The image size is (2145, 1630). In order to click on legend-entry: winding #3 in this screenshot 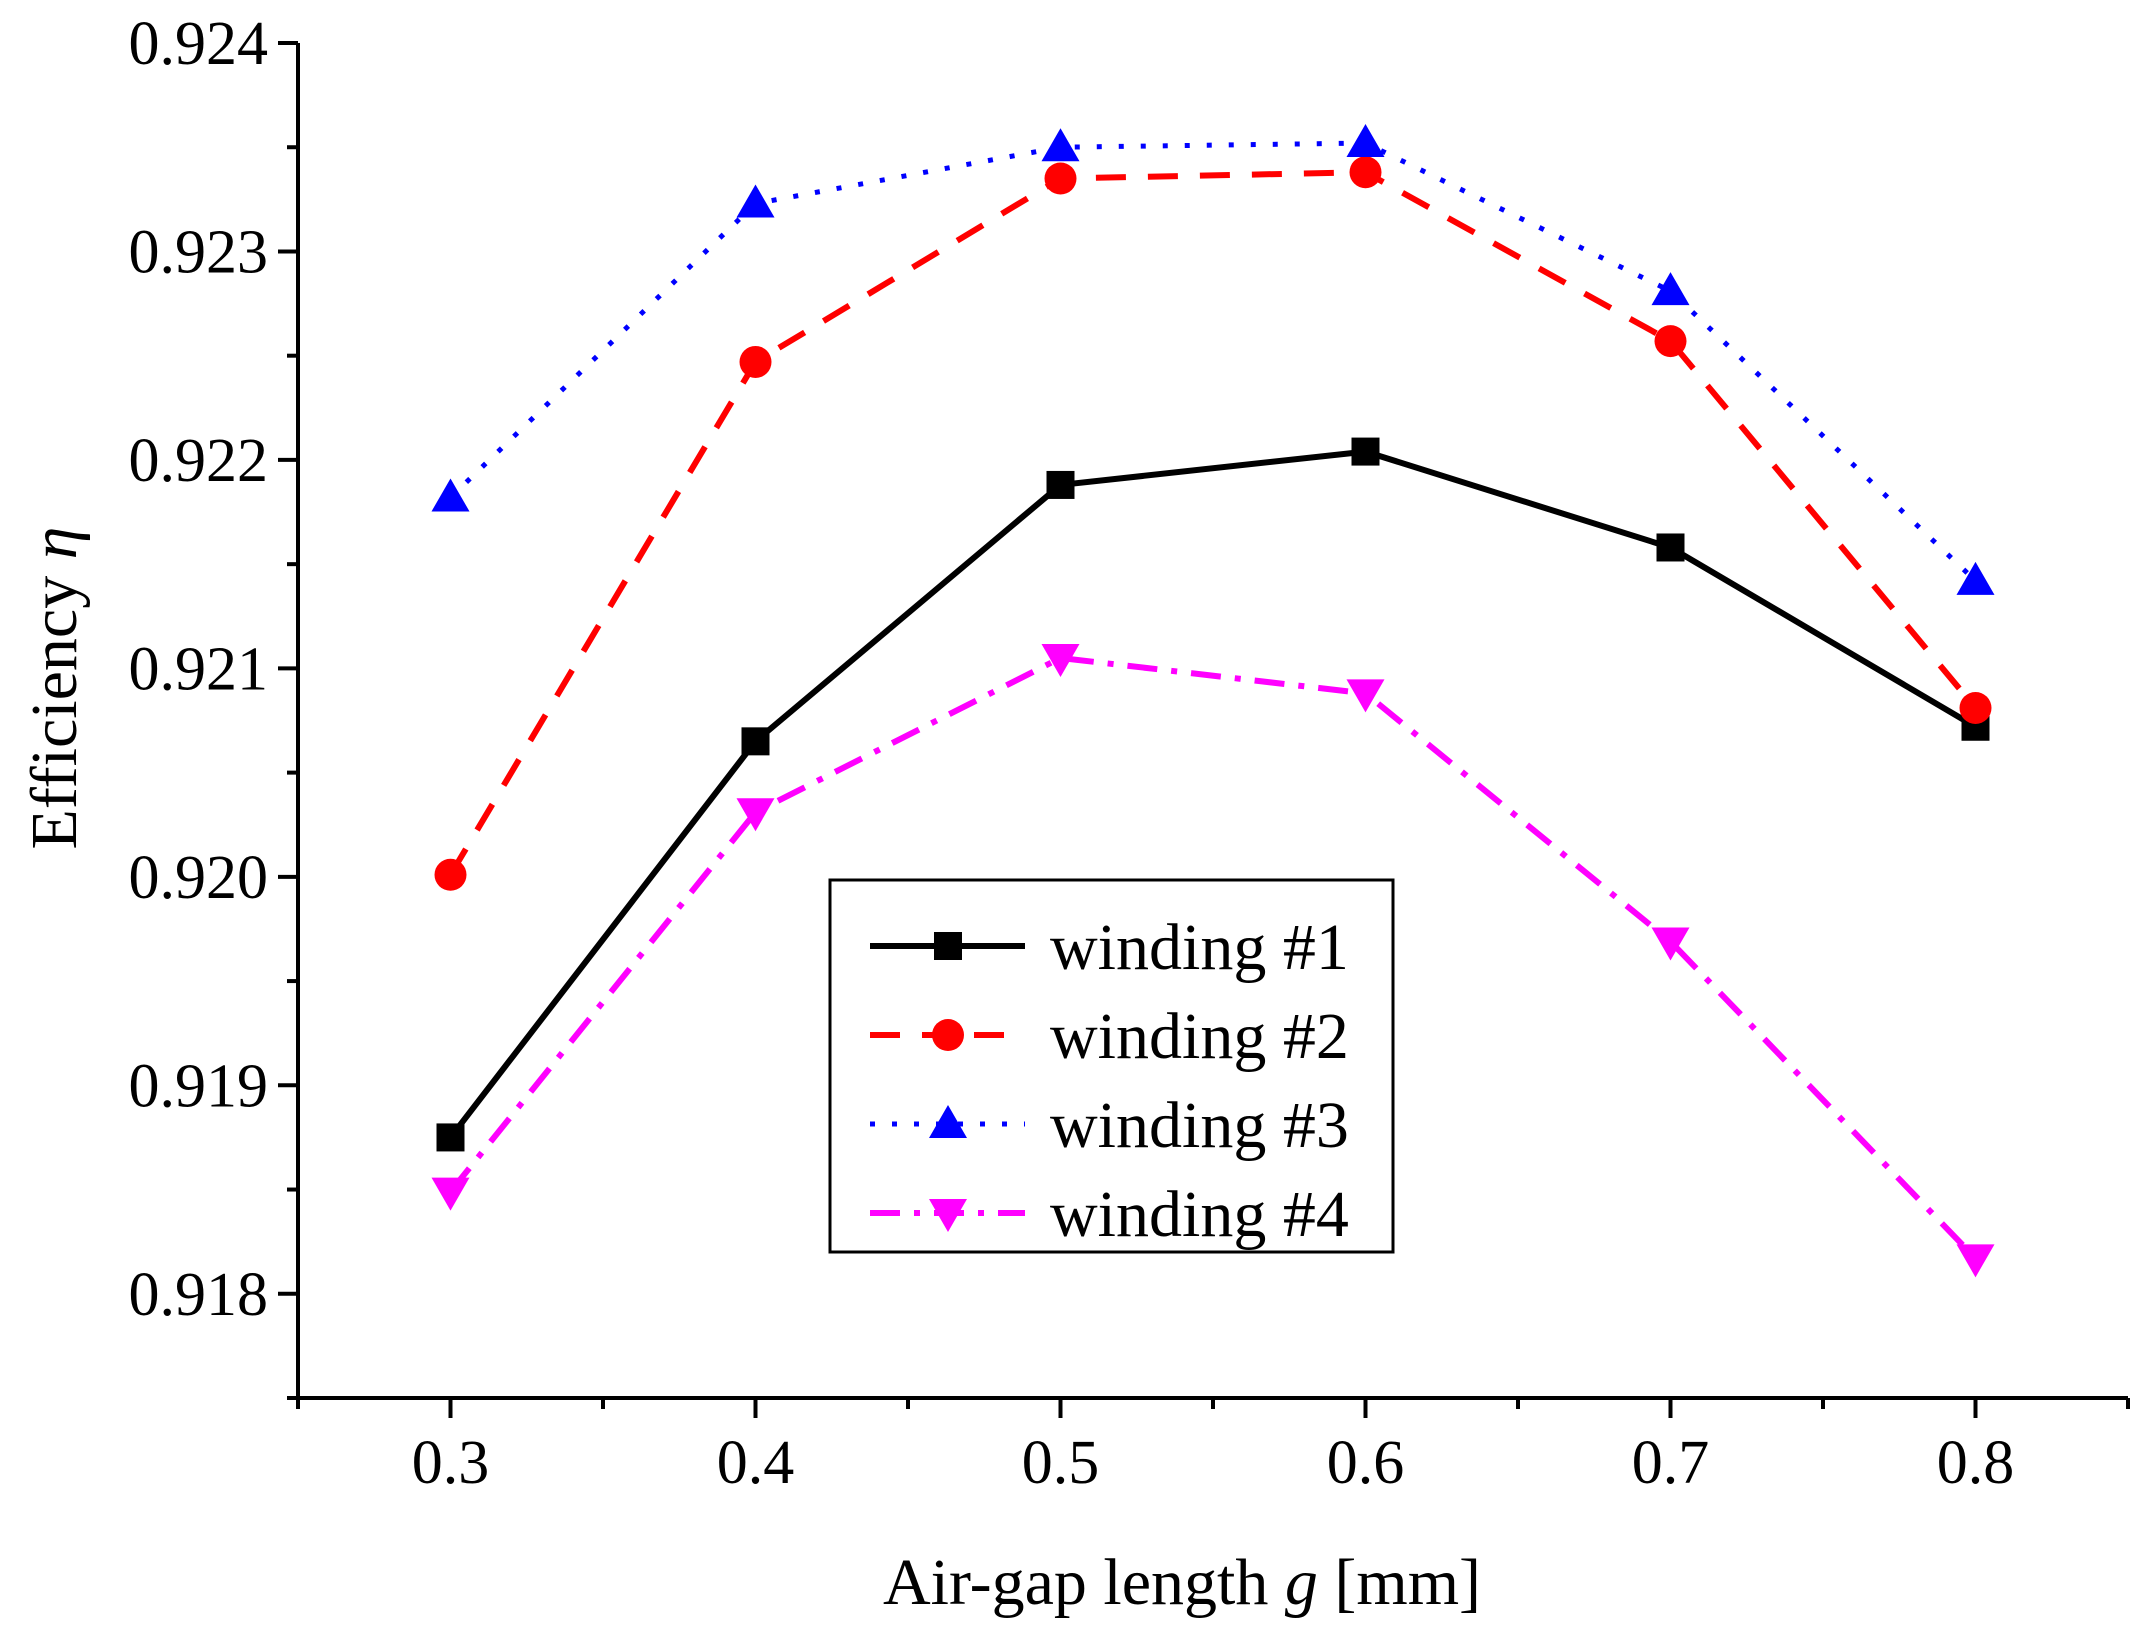, I will do `click(1109, 1125)`.